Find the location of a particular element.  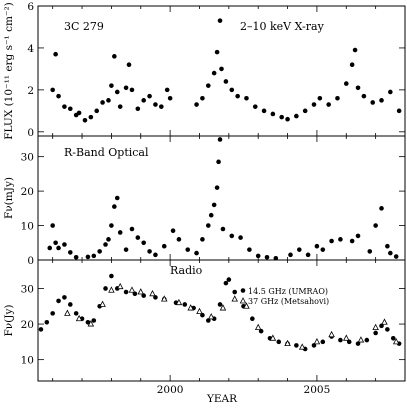

radio-panel-title: Radio is located at coordinates (186, 270).